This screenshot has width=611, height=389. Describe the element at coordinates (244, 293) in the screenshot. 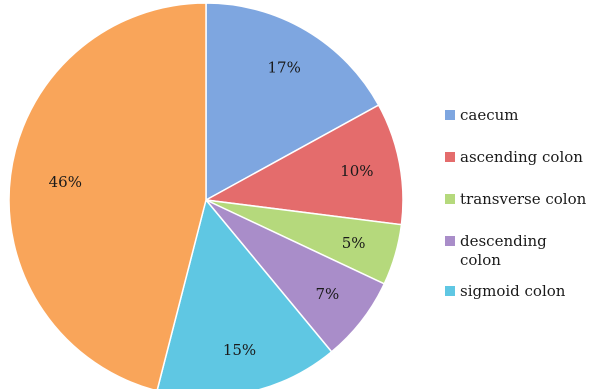

I see `pie-slice-sigmoid-colon` at that location.